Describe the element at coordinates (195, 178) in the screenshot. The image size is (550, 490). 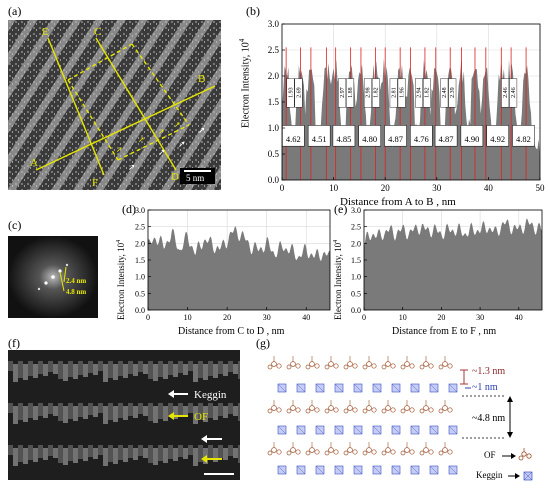
I see `scalebar-label: 5 nm` at that location.